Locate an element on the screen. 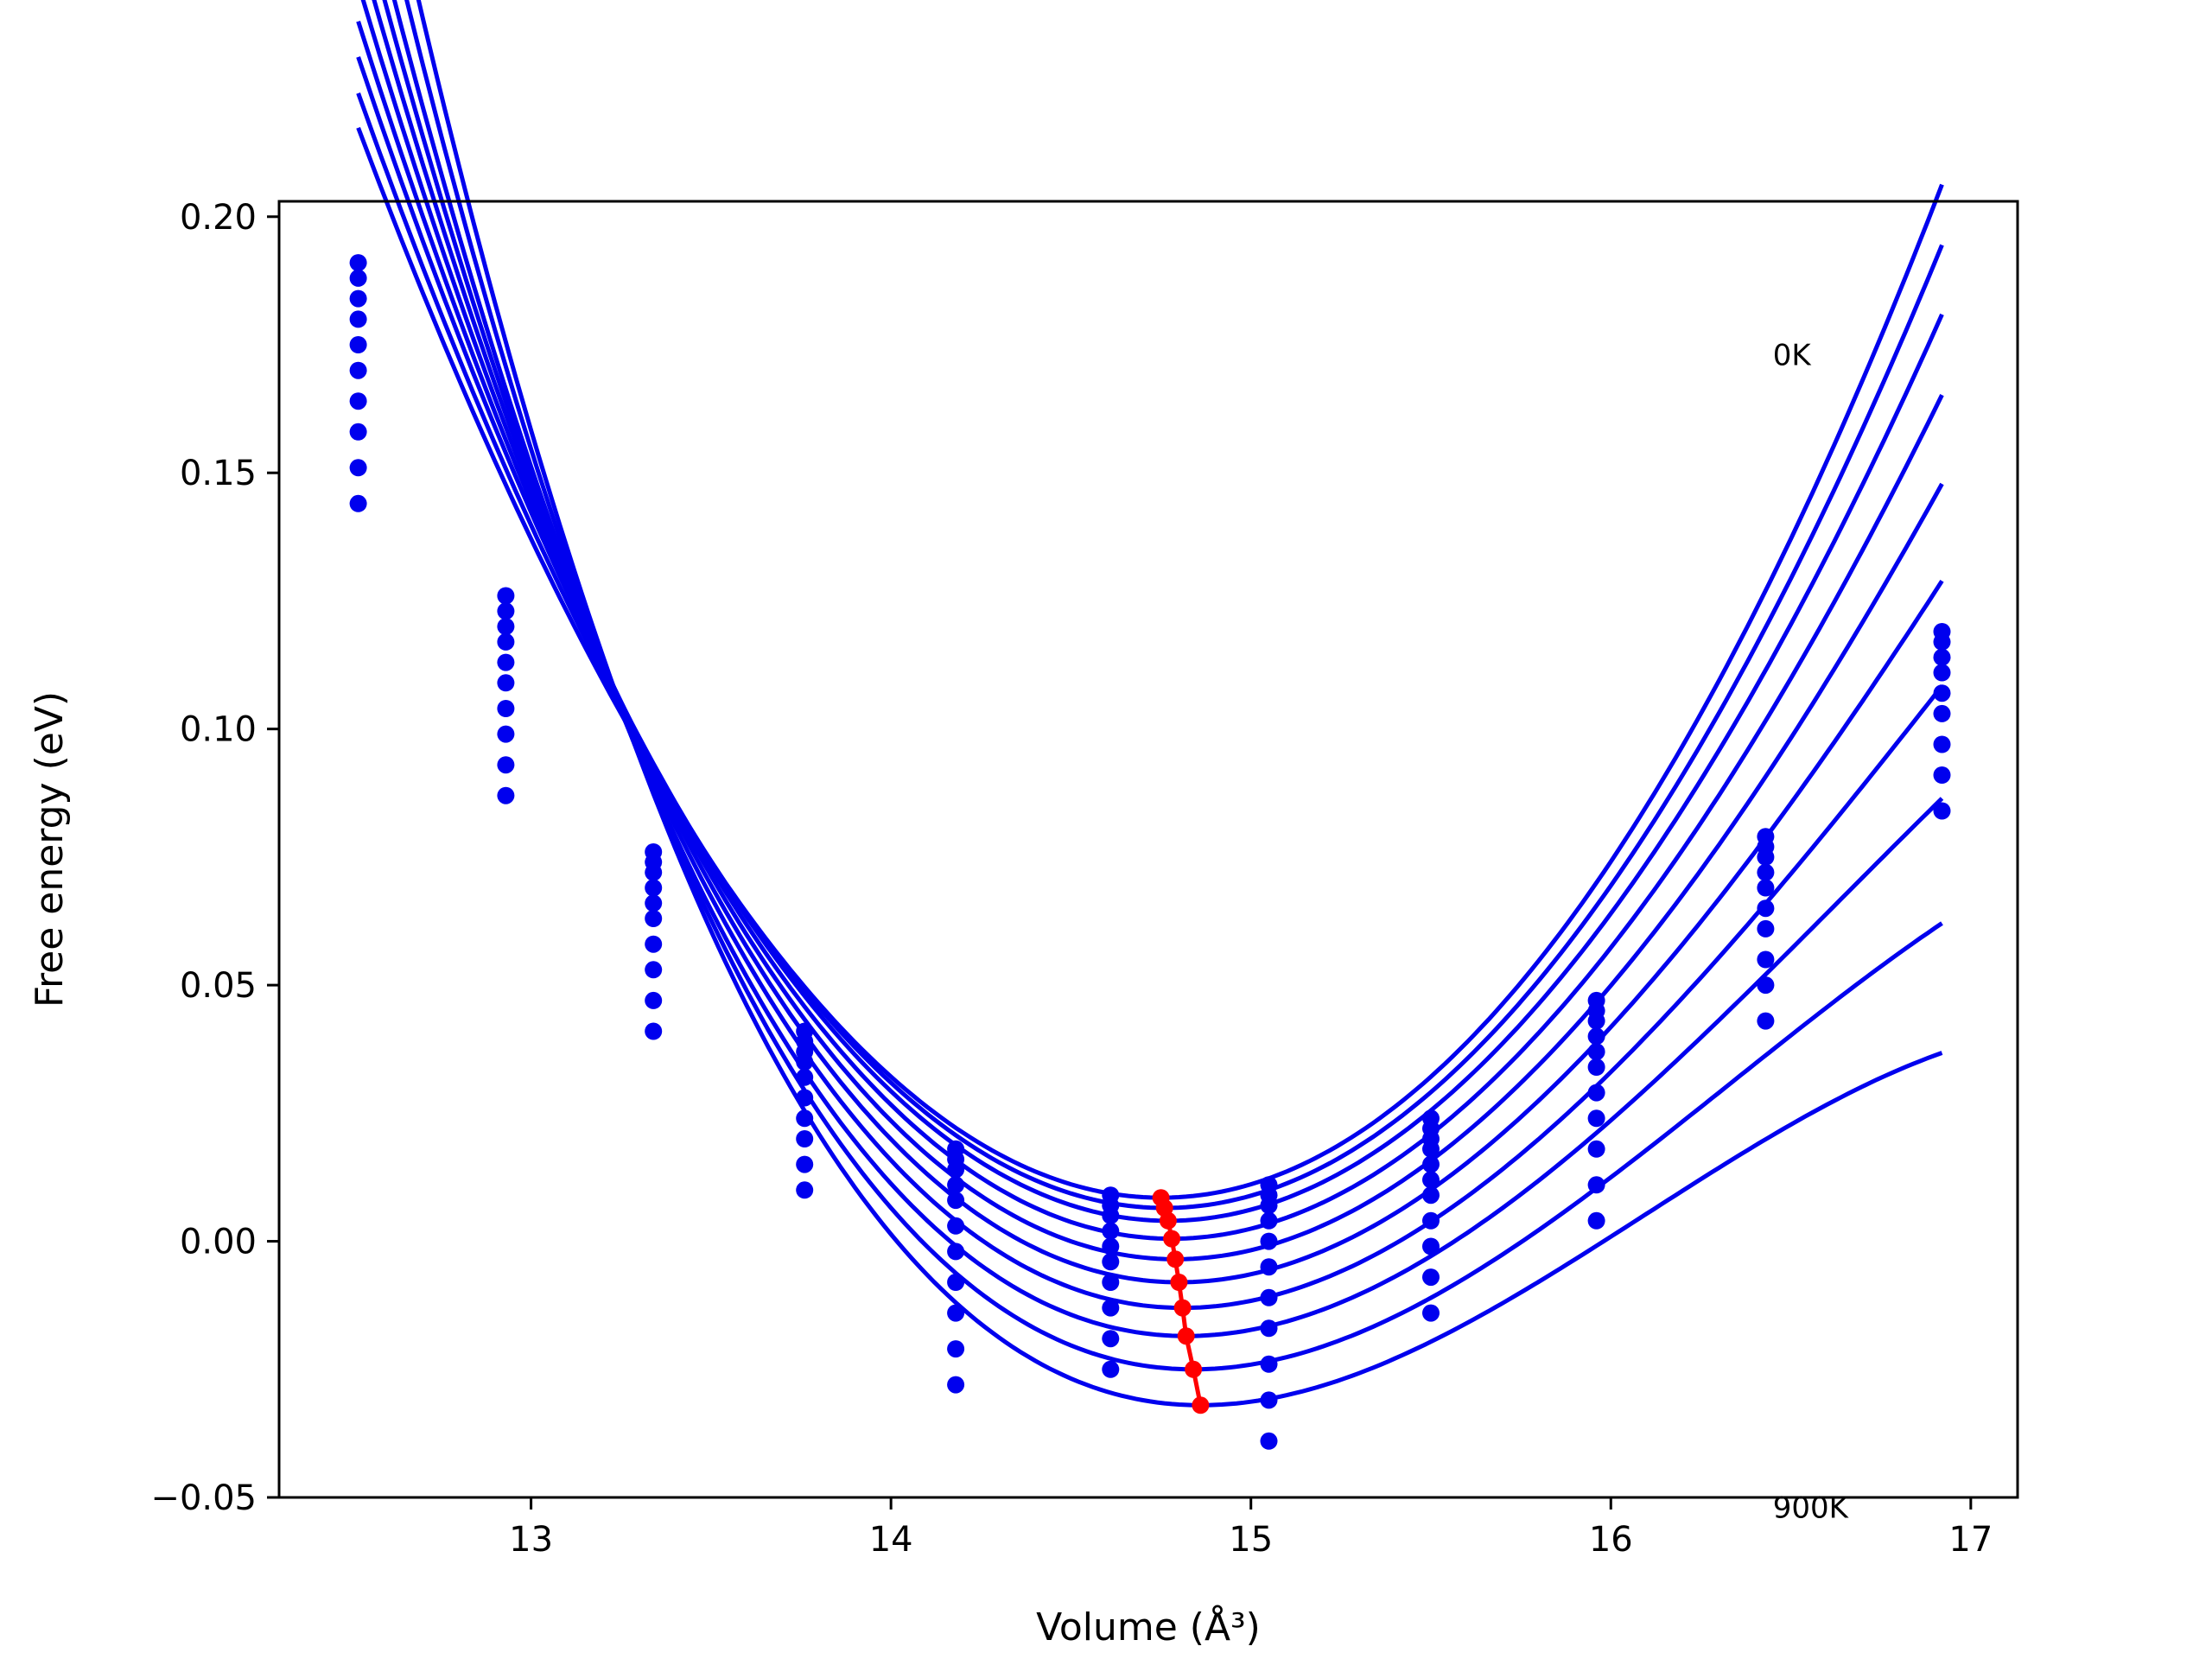  y-tick-label: 0.05 is located at coordinates (218, 986).